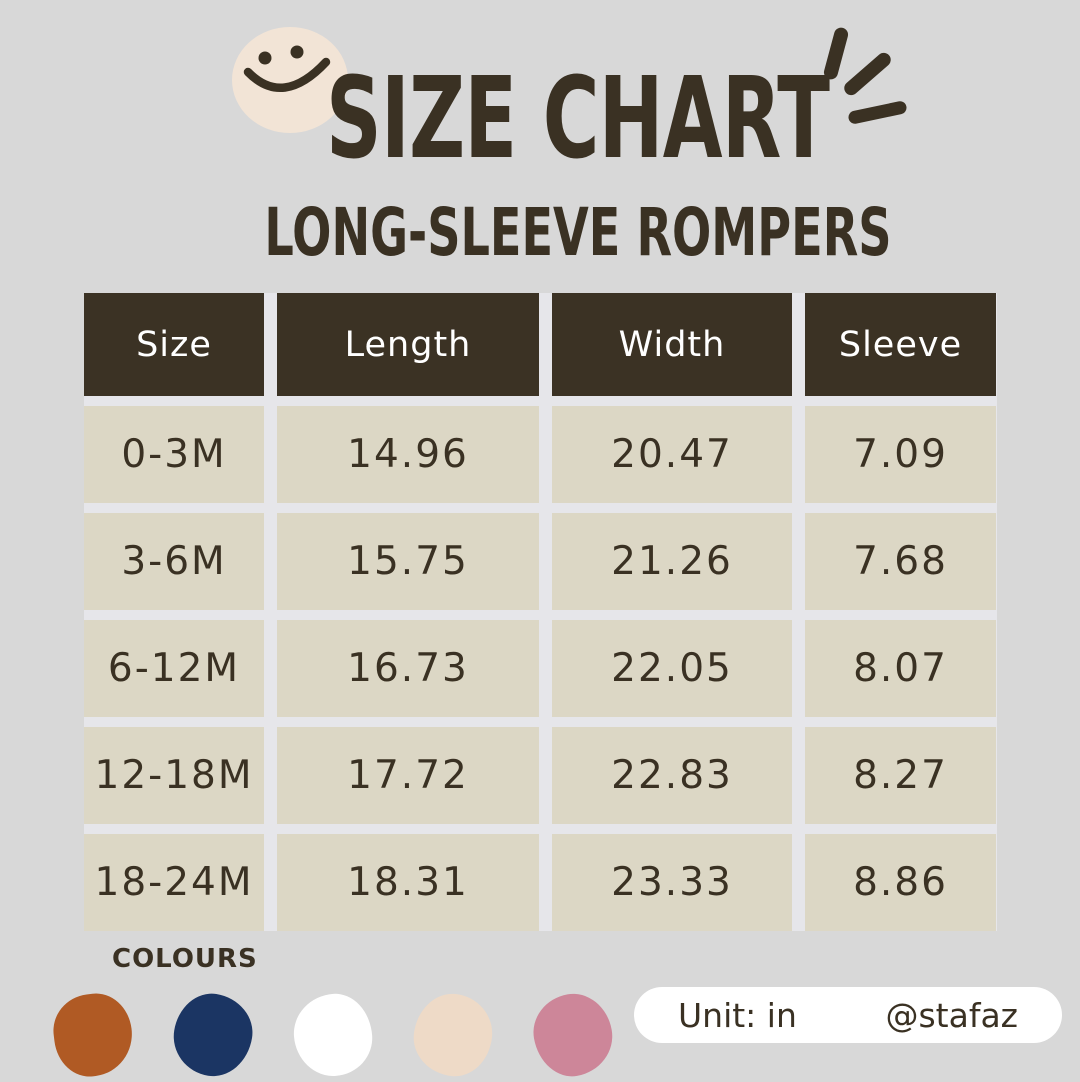  Describe the element at coordinates (174, 668) in the screenshot. I see `row-size-label: 6-12M` at that location.